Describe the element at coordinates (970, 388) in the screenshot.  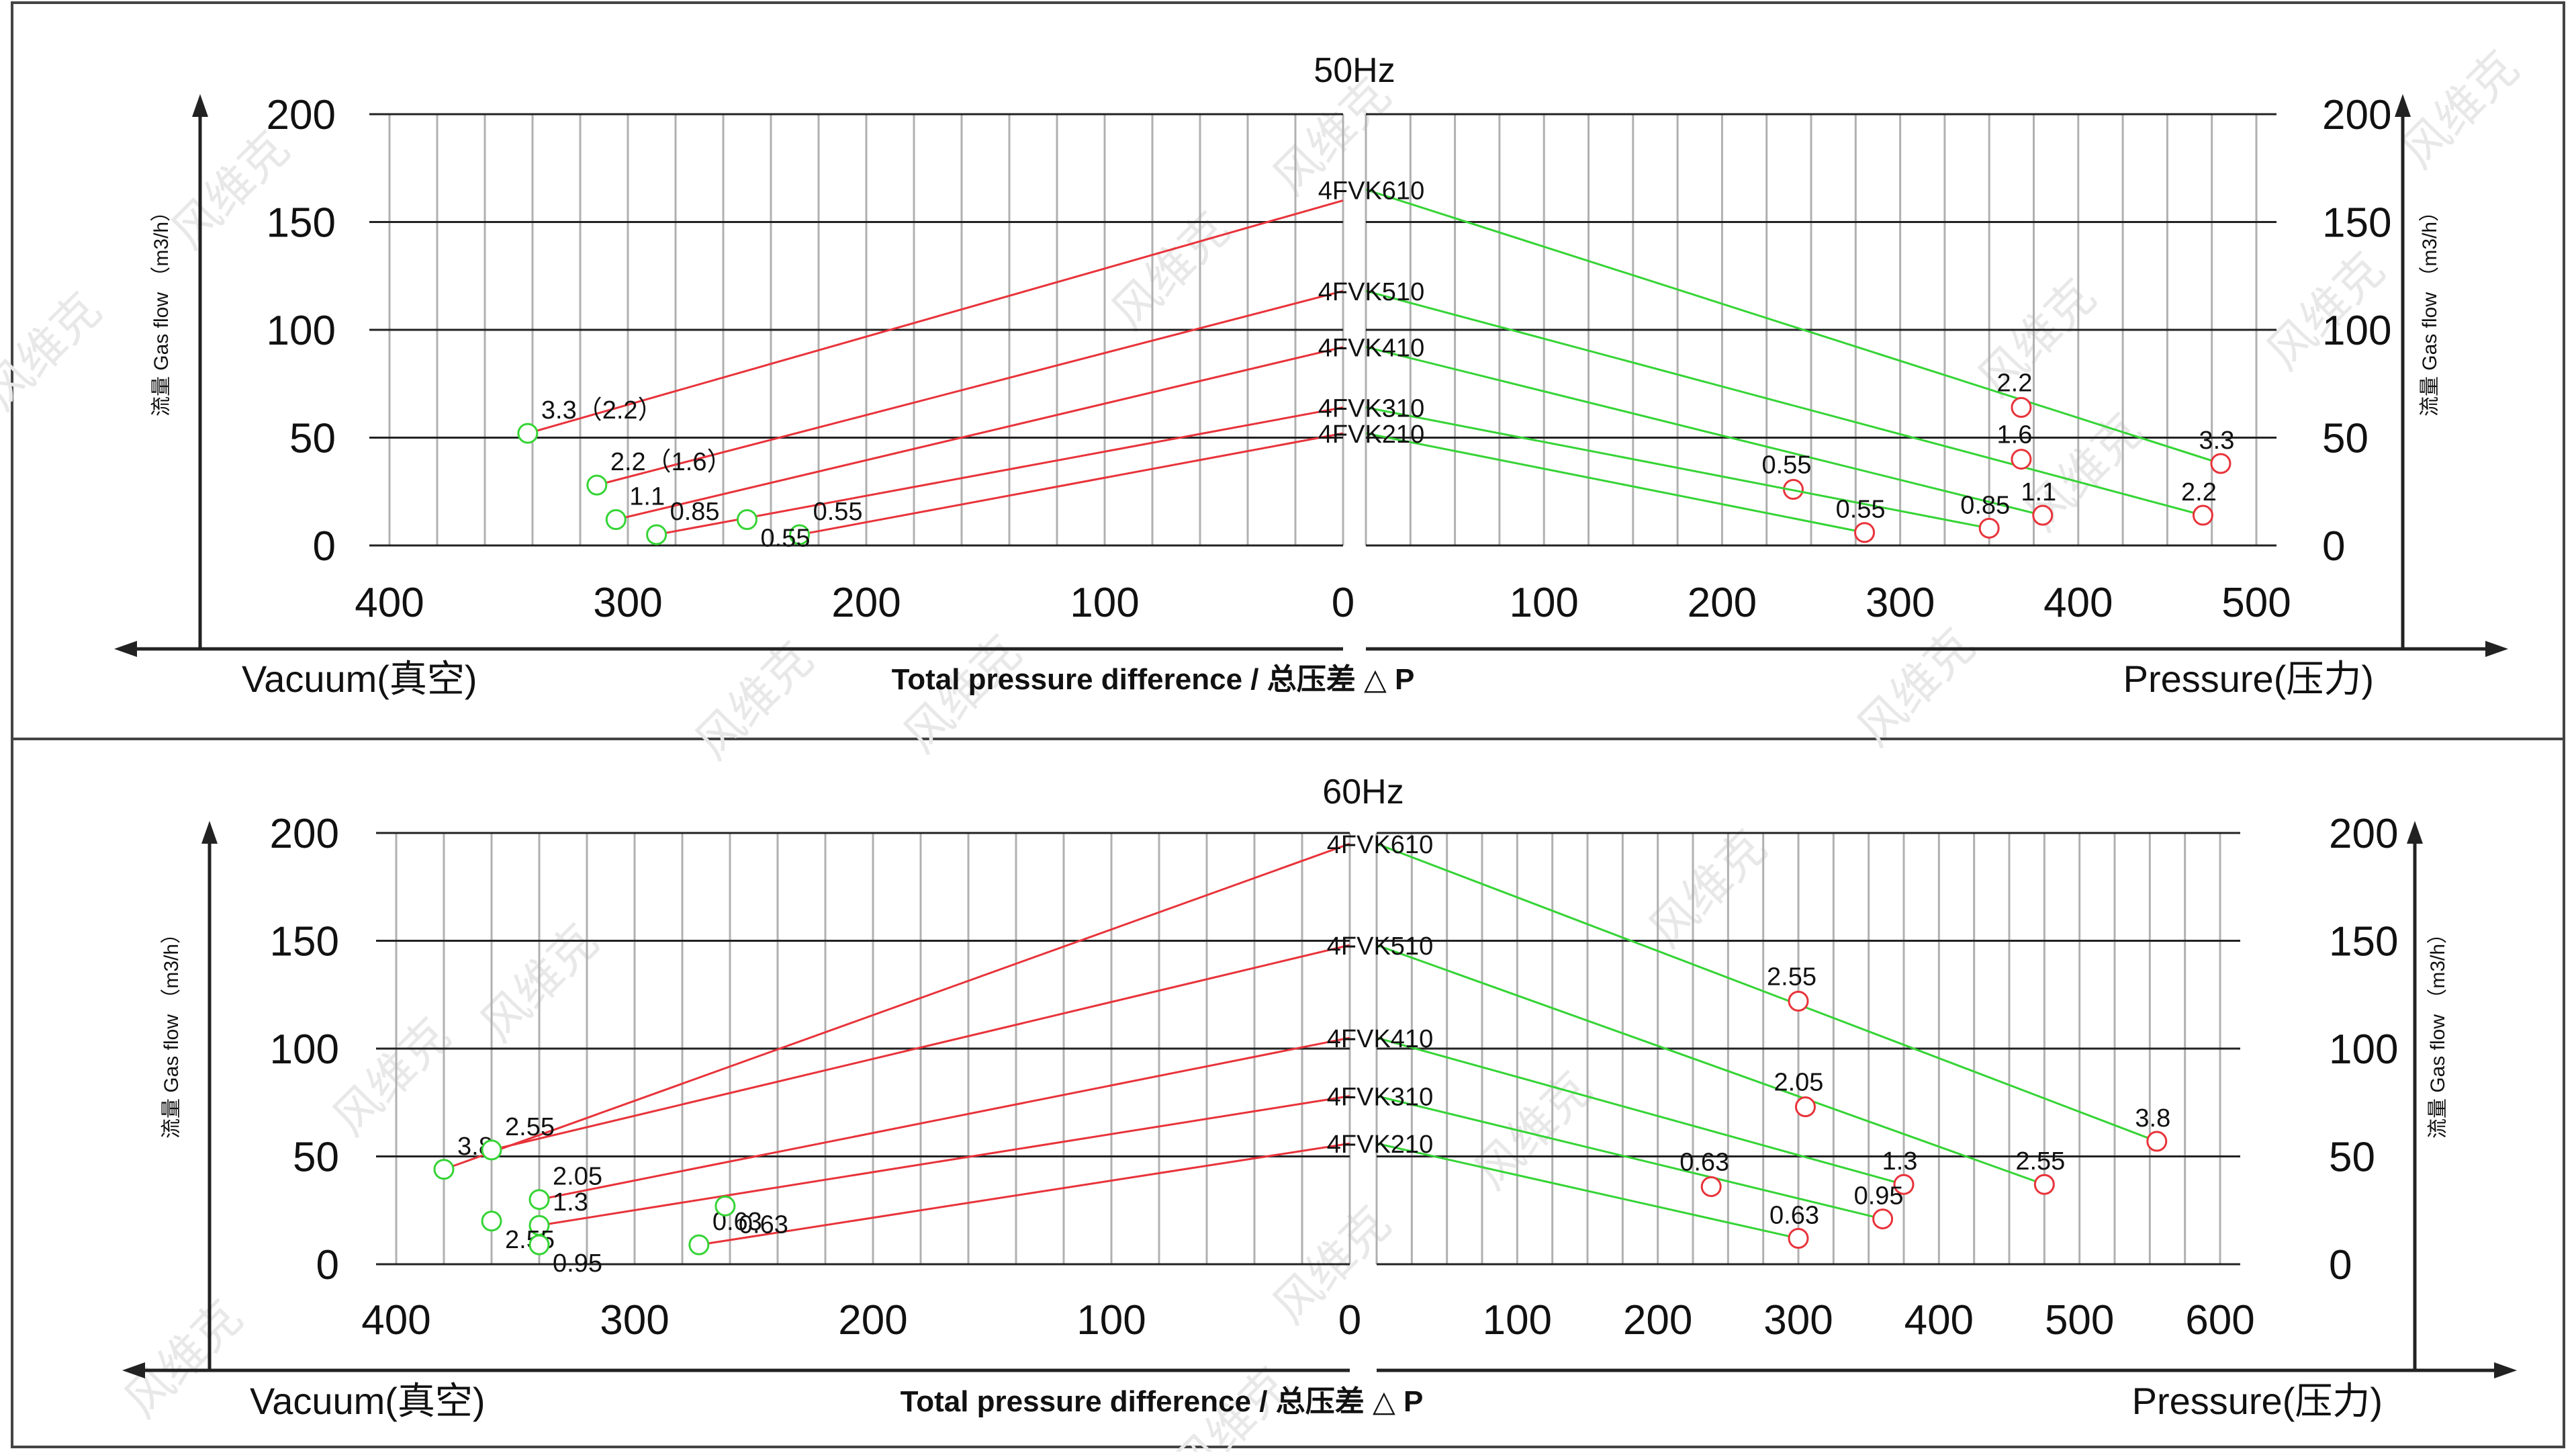
I see `series-line-4FVK510-vacuum` at that location.